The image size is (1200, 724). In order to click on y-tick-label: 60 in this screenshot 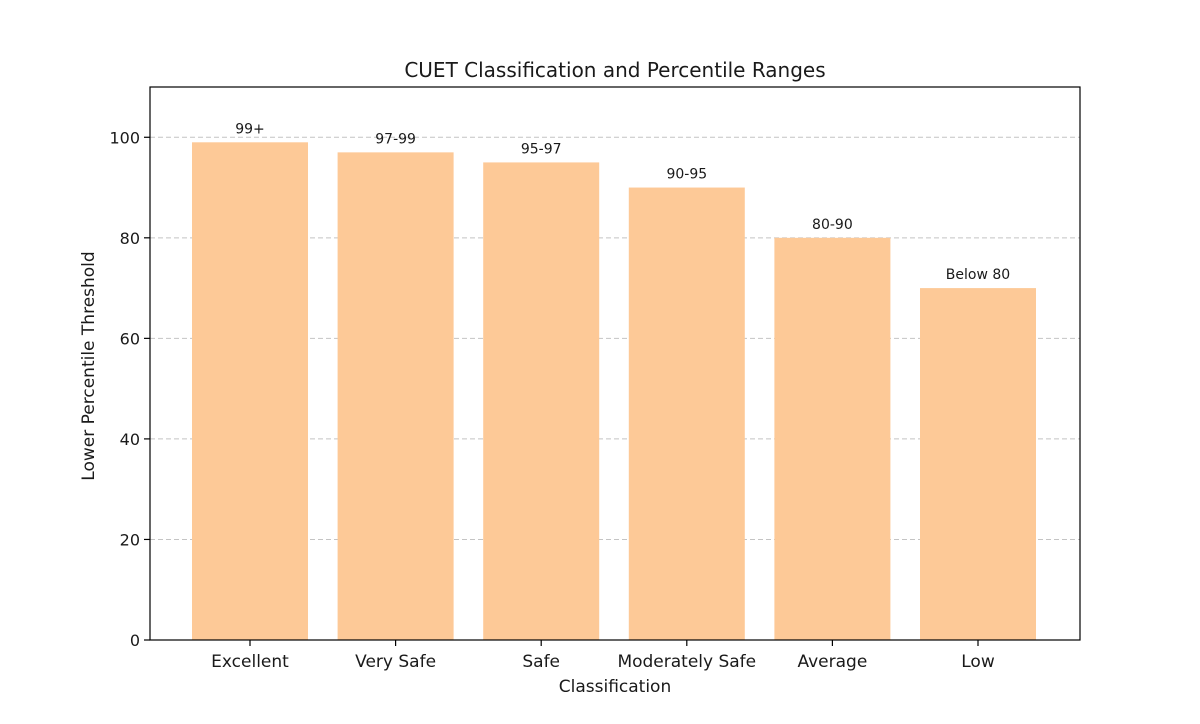, I will do `click(130, 338)`.